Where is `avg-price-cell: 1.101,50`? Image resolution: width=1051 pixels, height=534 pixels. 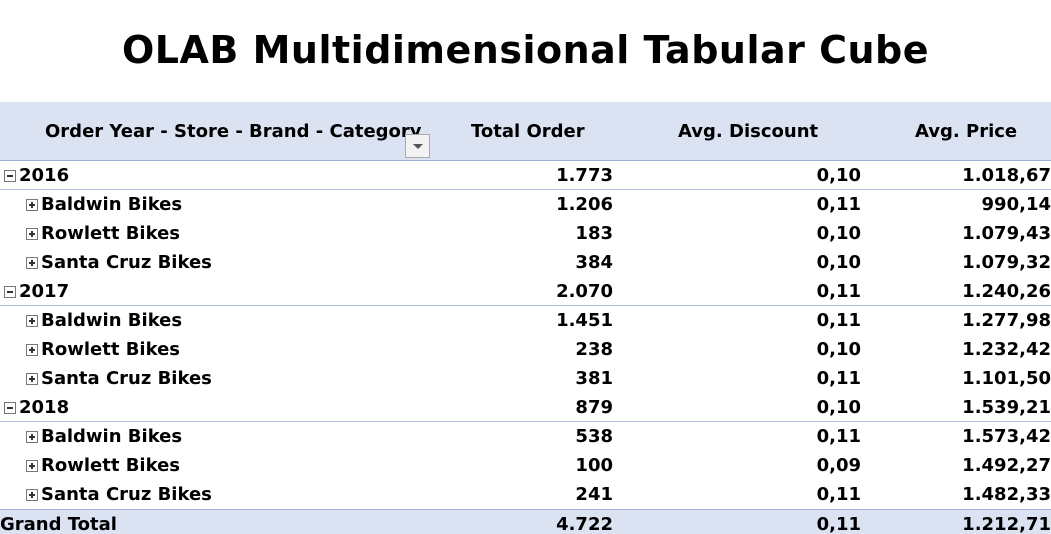 avg-price-cell: 1.101,50 is located at coordinates (1006, 378).